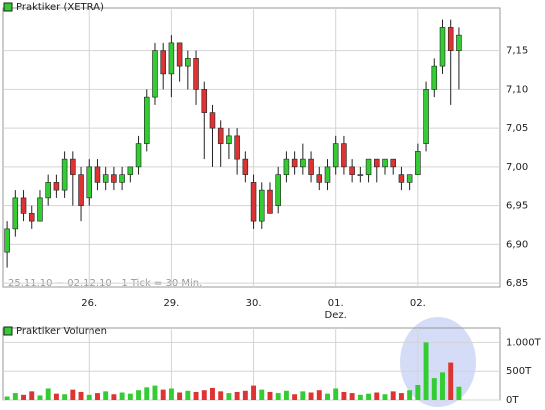 The height and width of the screenshot is (410, 545). Describe the element at coordinates (512, 400) in the screenshot. I see `y-tick-label: 0T` at that location.